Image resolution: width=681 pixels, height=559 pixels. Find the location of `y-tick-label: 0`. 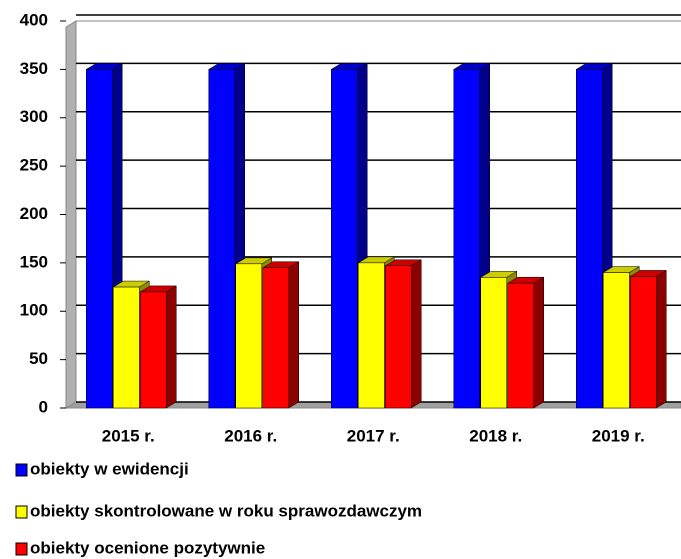

y-tick-label: 0 is located at coordinates (43, 406).